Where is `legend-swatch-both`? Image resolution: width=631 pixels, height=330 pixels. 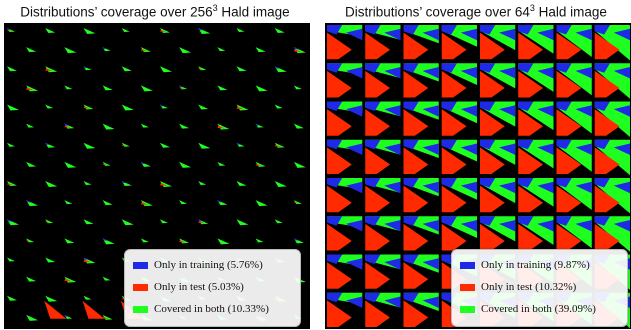 legend-swatch-both is located at coordinates (140, 309).